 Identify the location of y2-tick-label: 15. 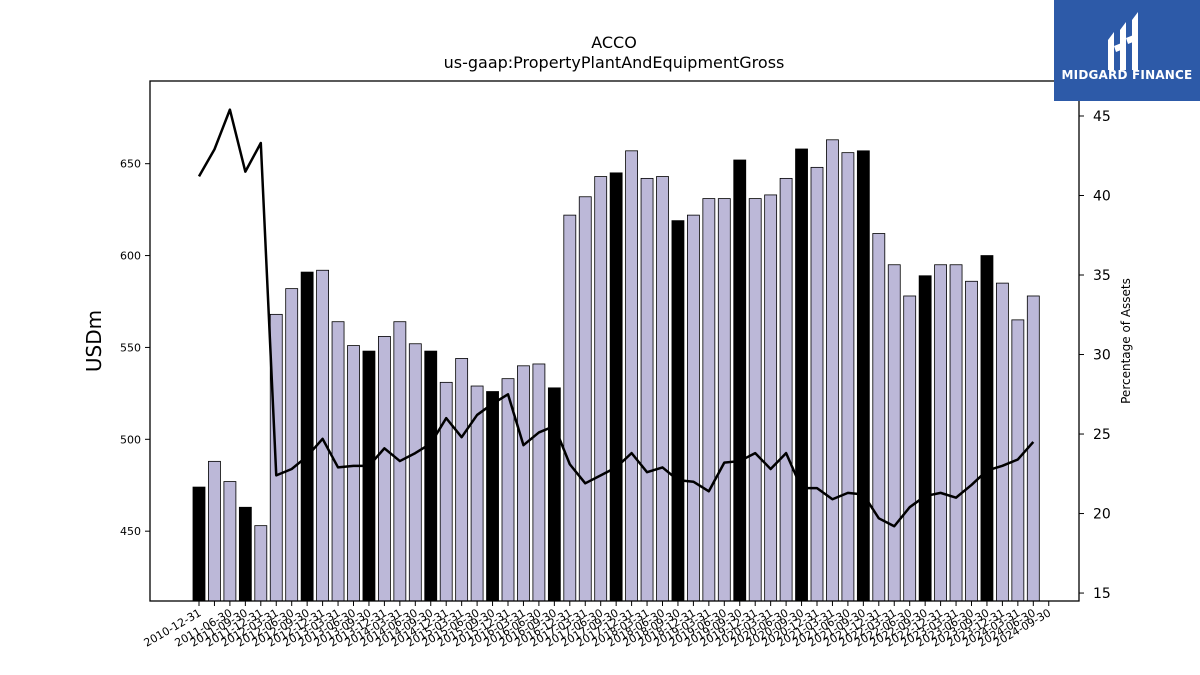
(1102, 594).